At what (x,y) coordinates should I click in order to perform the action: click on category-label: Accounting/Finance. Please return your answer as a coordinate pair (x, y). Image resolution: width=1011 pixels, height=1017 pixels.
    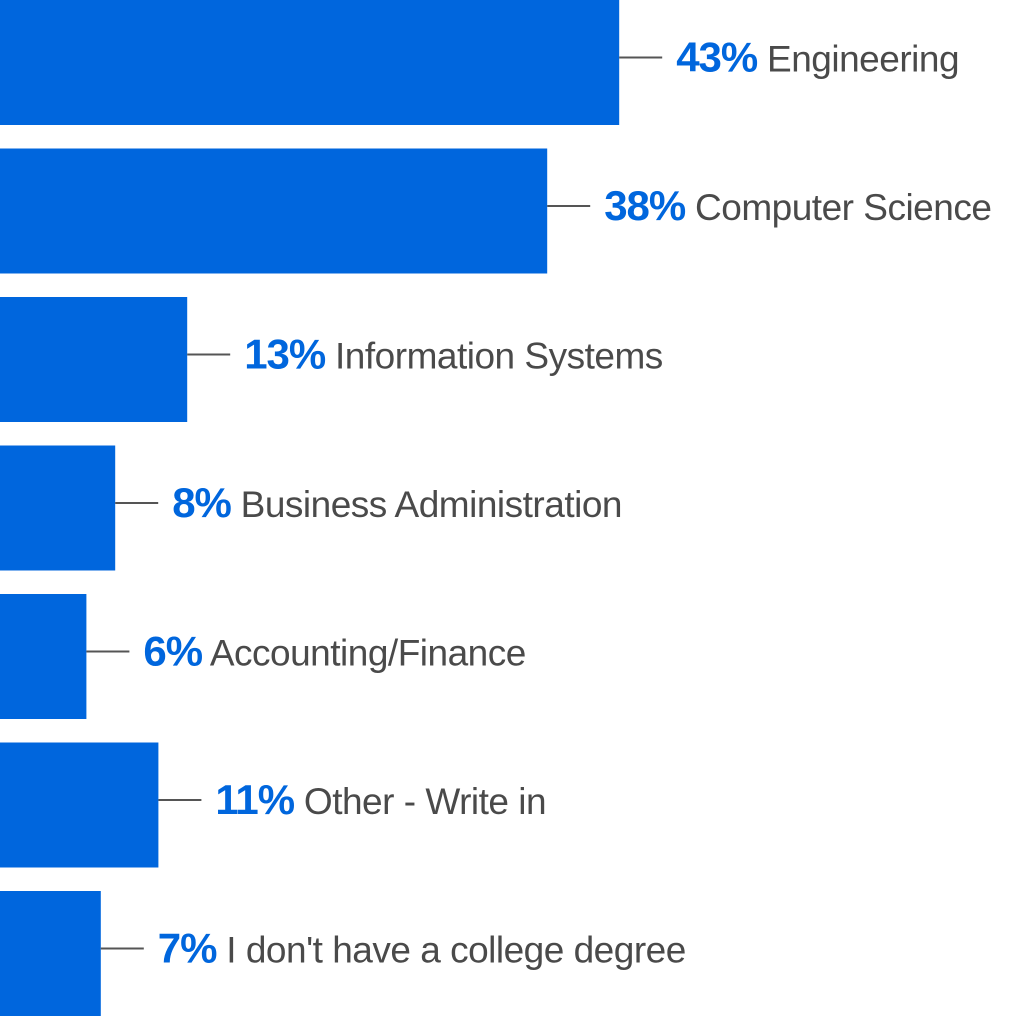
    Looking at the image, I should click on (368, 653).